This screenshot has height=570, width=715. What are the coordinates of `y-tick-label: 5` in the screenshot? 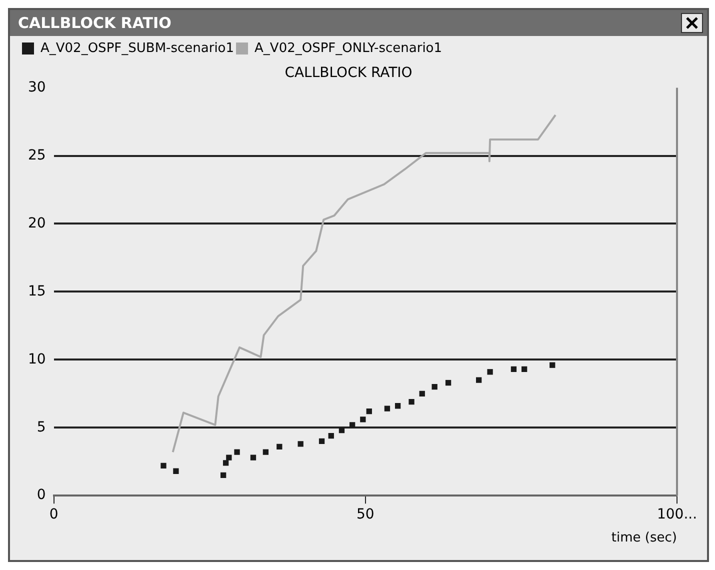 It's located at (41, 427).